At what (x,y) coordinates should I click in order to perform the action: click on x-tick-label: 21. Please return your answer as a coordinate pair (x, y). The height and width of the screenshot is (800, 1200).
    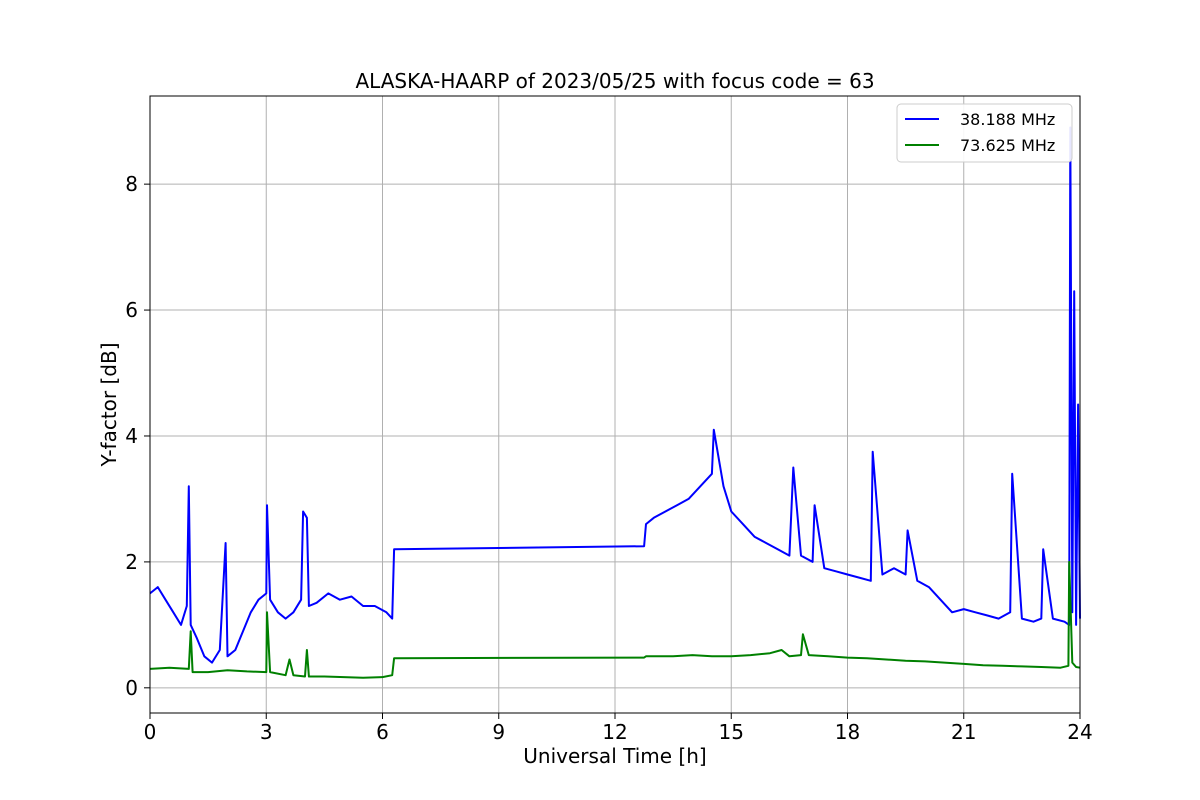
    Looking at the image, I should click on (963, 732).